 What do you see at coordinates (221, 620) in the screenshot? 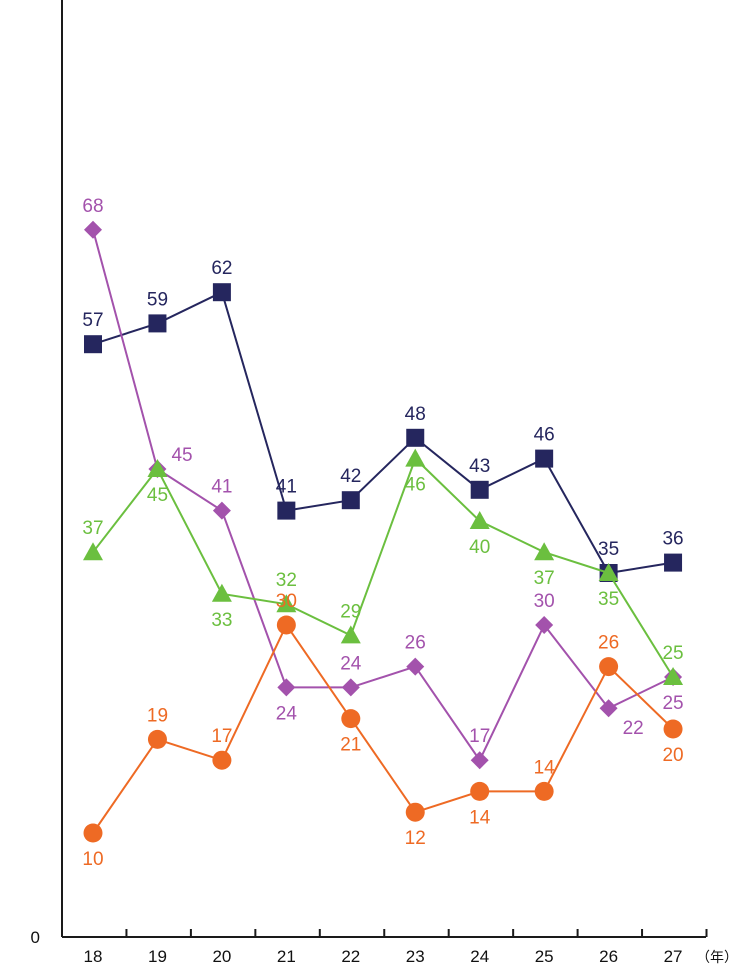
I see `data-label: 33` at bounding box center [221, 620].